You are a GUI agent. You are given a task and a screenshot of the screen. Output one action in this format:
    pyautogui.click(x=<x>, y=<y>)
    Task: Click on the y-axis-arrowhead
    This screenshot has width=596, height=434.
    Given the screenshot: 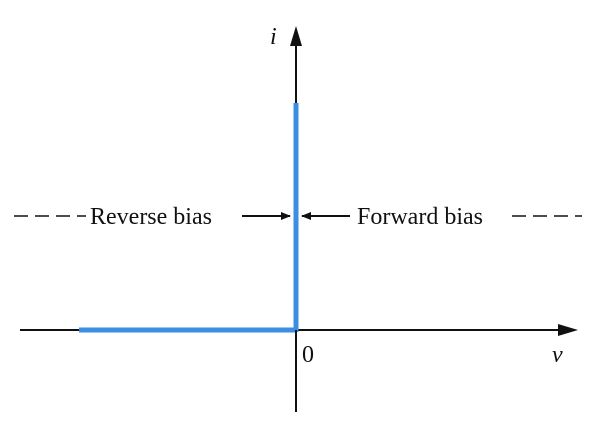 What is the action you would take?
    pyautogui.click(x=296, y=36)
    